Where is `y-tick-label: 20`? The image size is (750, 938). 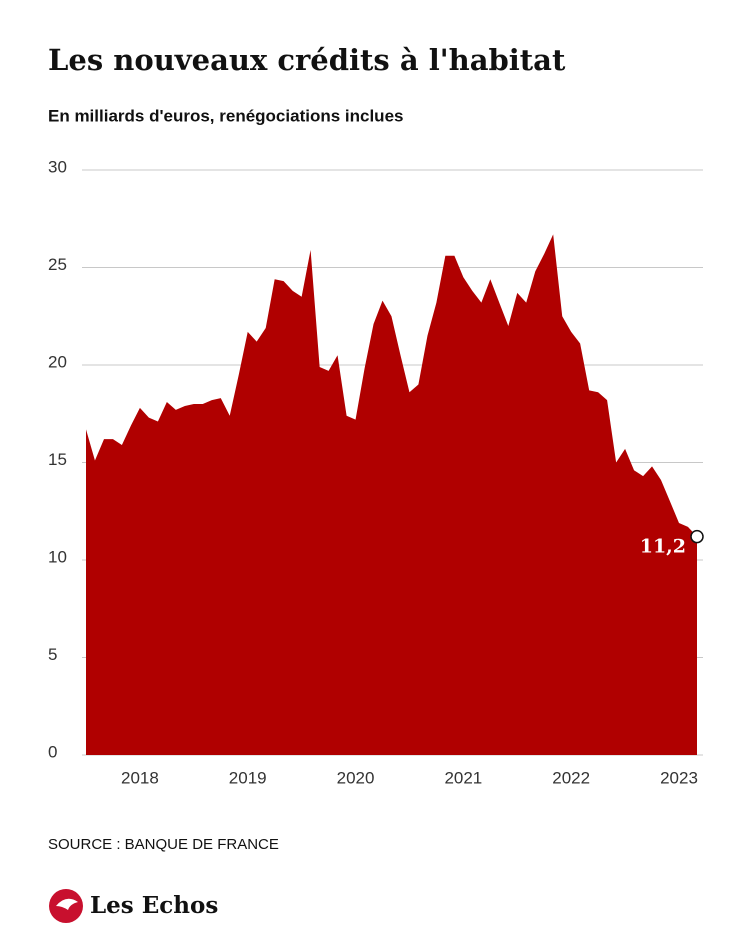 y-tick-label: 20 is located at coordinates (57, 361).